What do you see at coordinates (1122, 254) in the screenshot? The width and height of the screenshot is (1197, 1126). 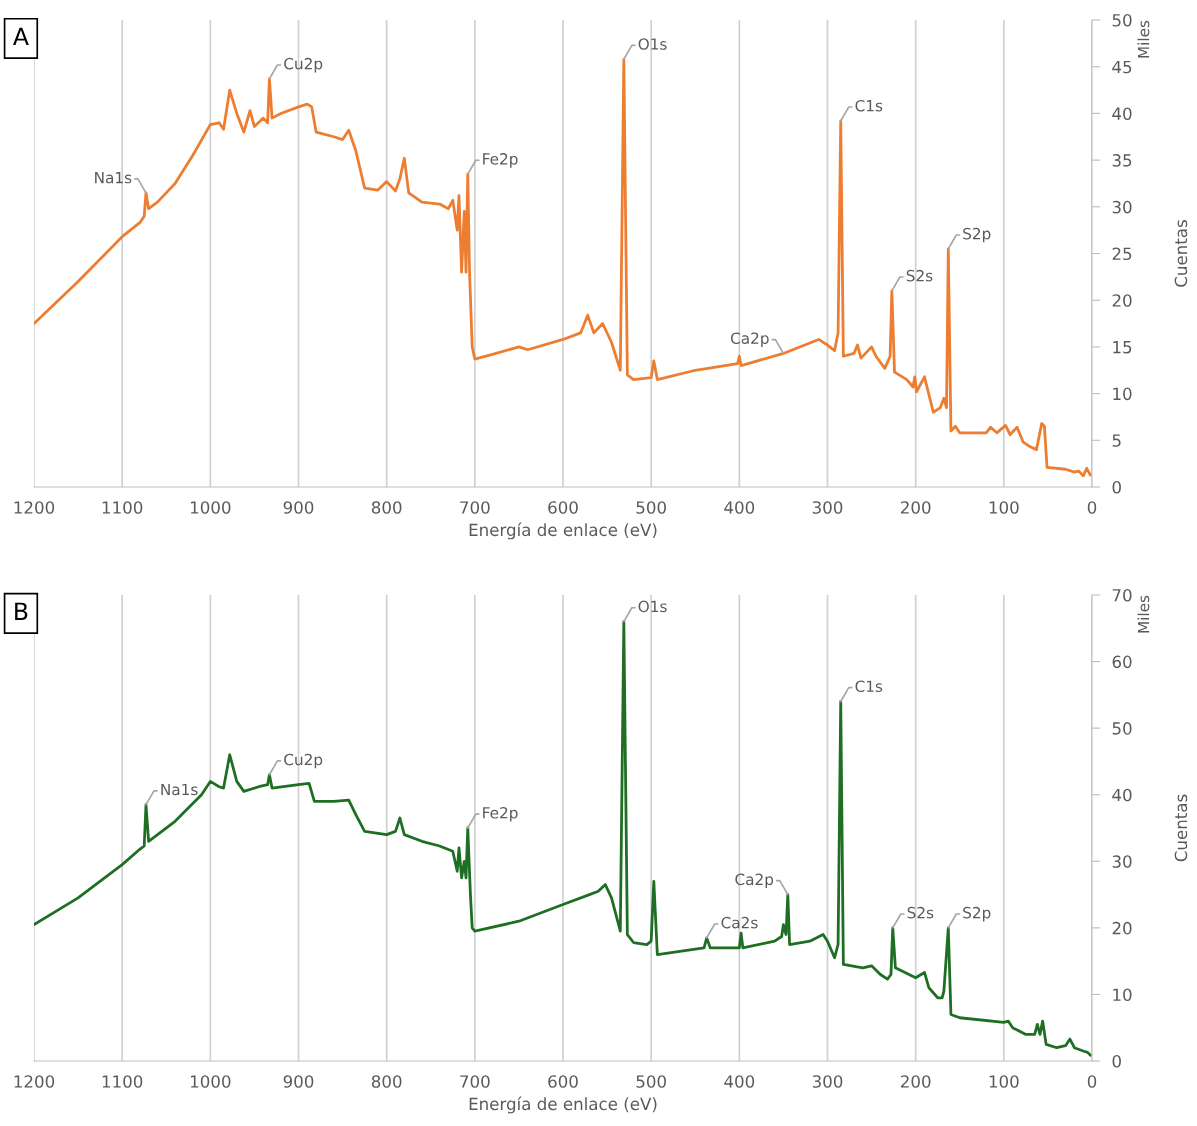 I see `y-tick-label: 25` at bounding box center [1122, 254].